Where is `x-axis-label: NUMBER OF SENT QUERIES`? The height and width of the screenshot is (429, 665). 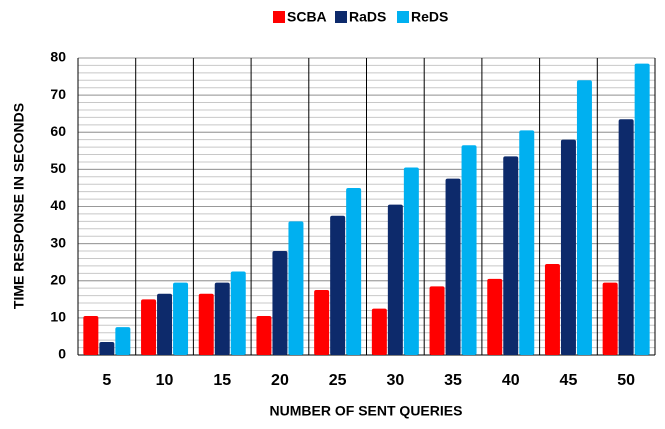 x-axis-label: NUMBER OF SENT QUERIES is located at coordinates (366, 411).